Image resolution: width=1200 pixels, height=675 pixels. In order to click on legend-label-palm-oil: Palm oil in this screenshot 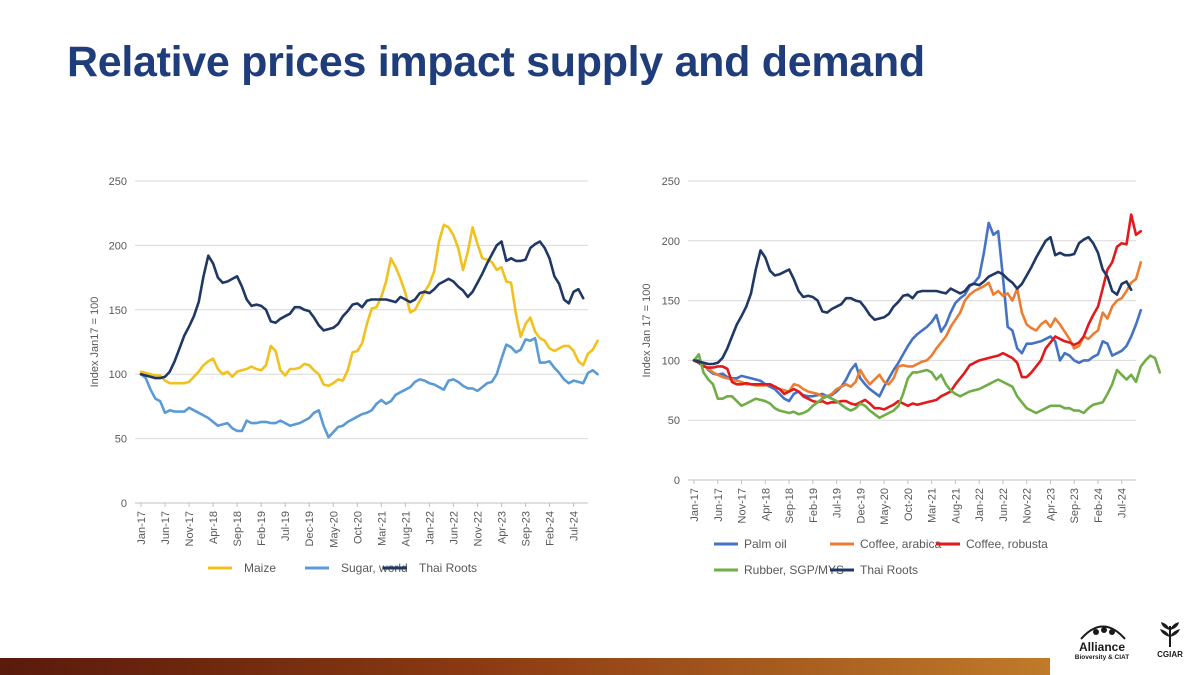, I will do `click(765, 544)`.